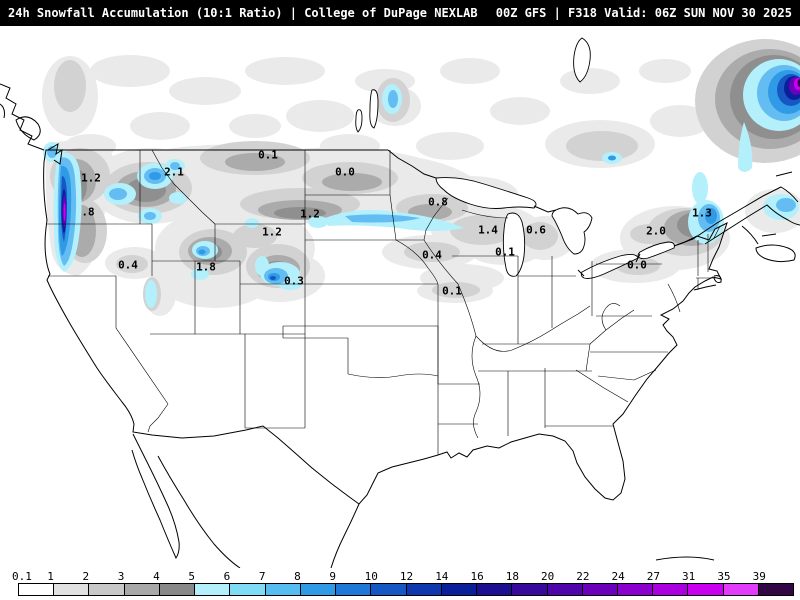 The image size is (800, 600). What do you see at coordinates (514, 244) in the screenshot?
I see `lake-michigan` at bounding box center [514, 244].